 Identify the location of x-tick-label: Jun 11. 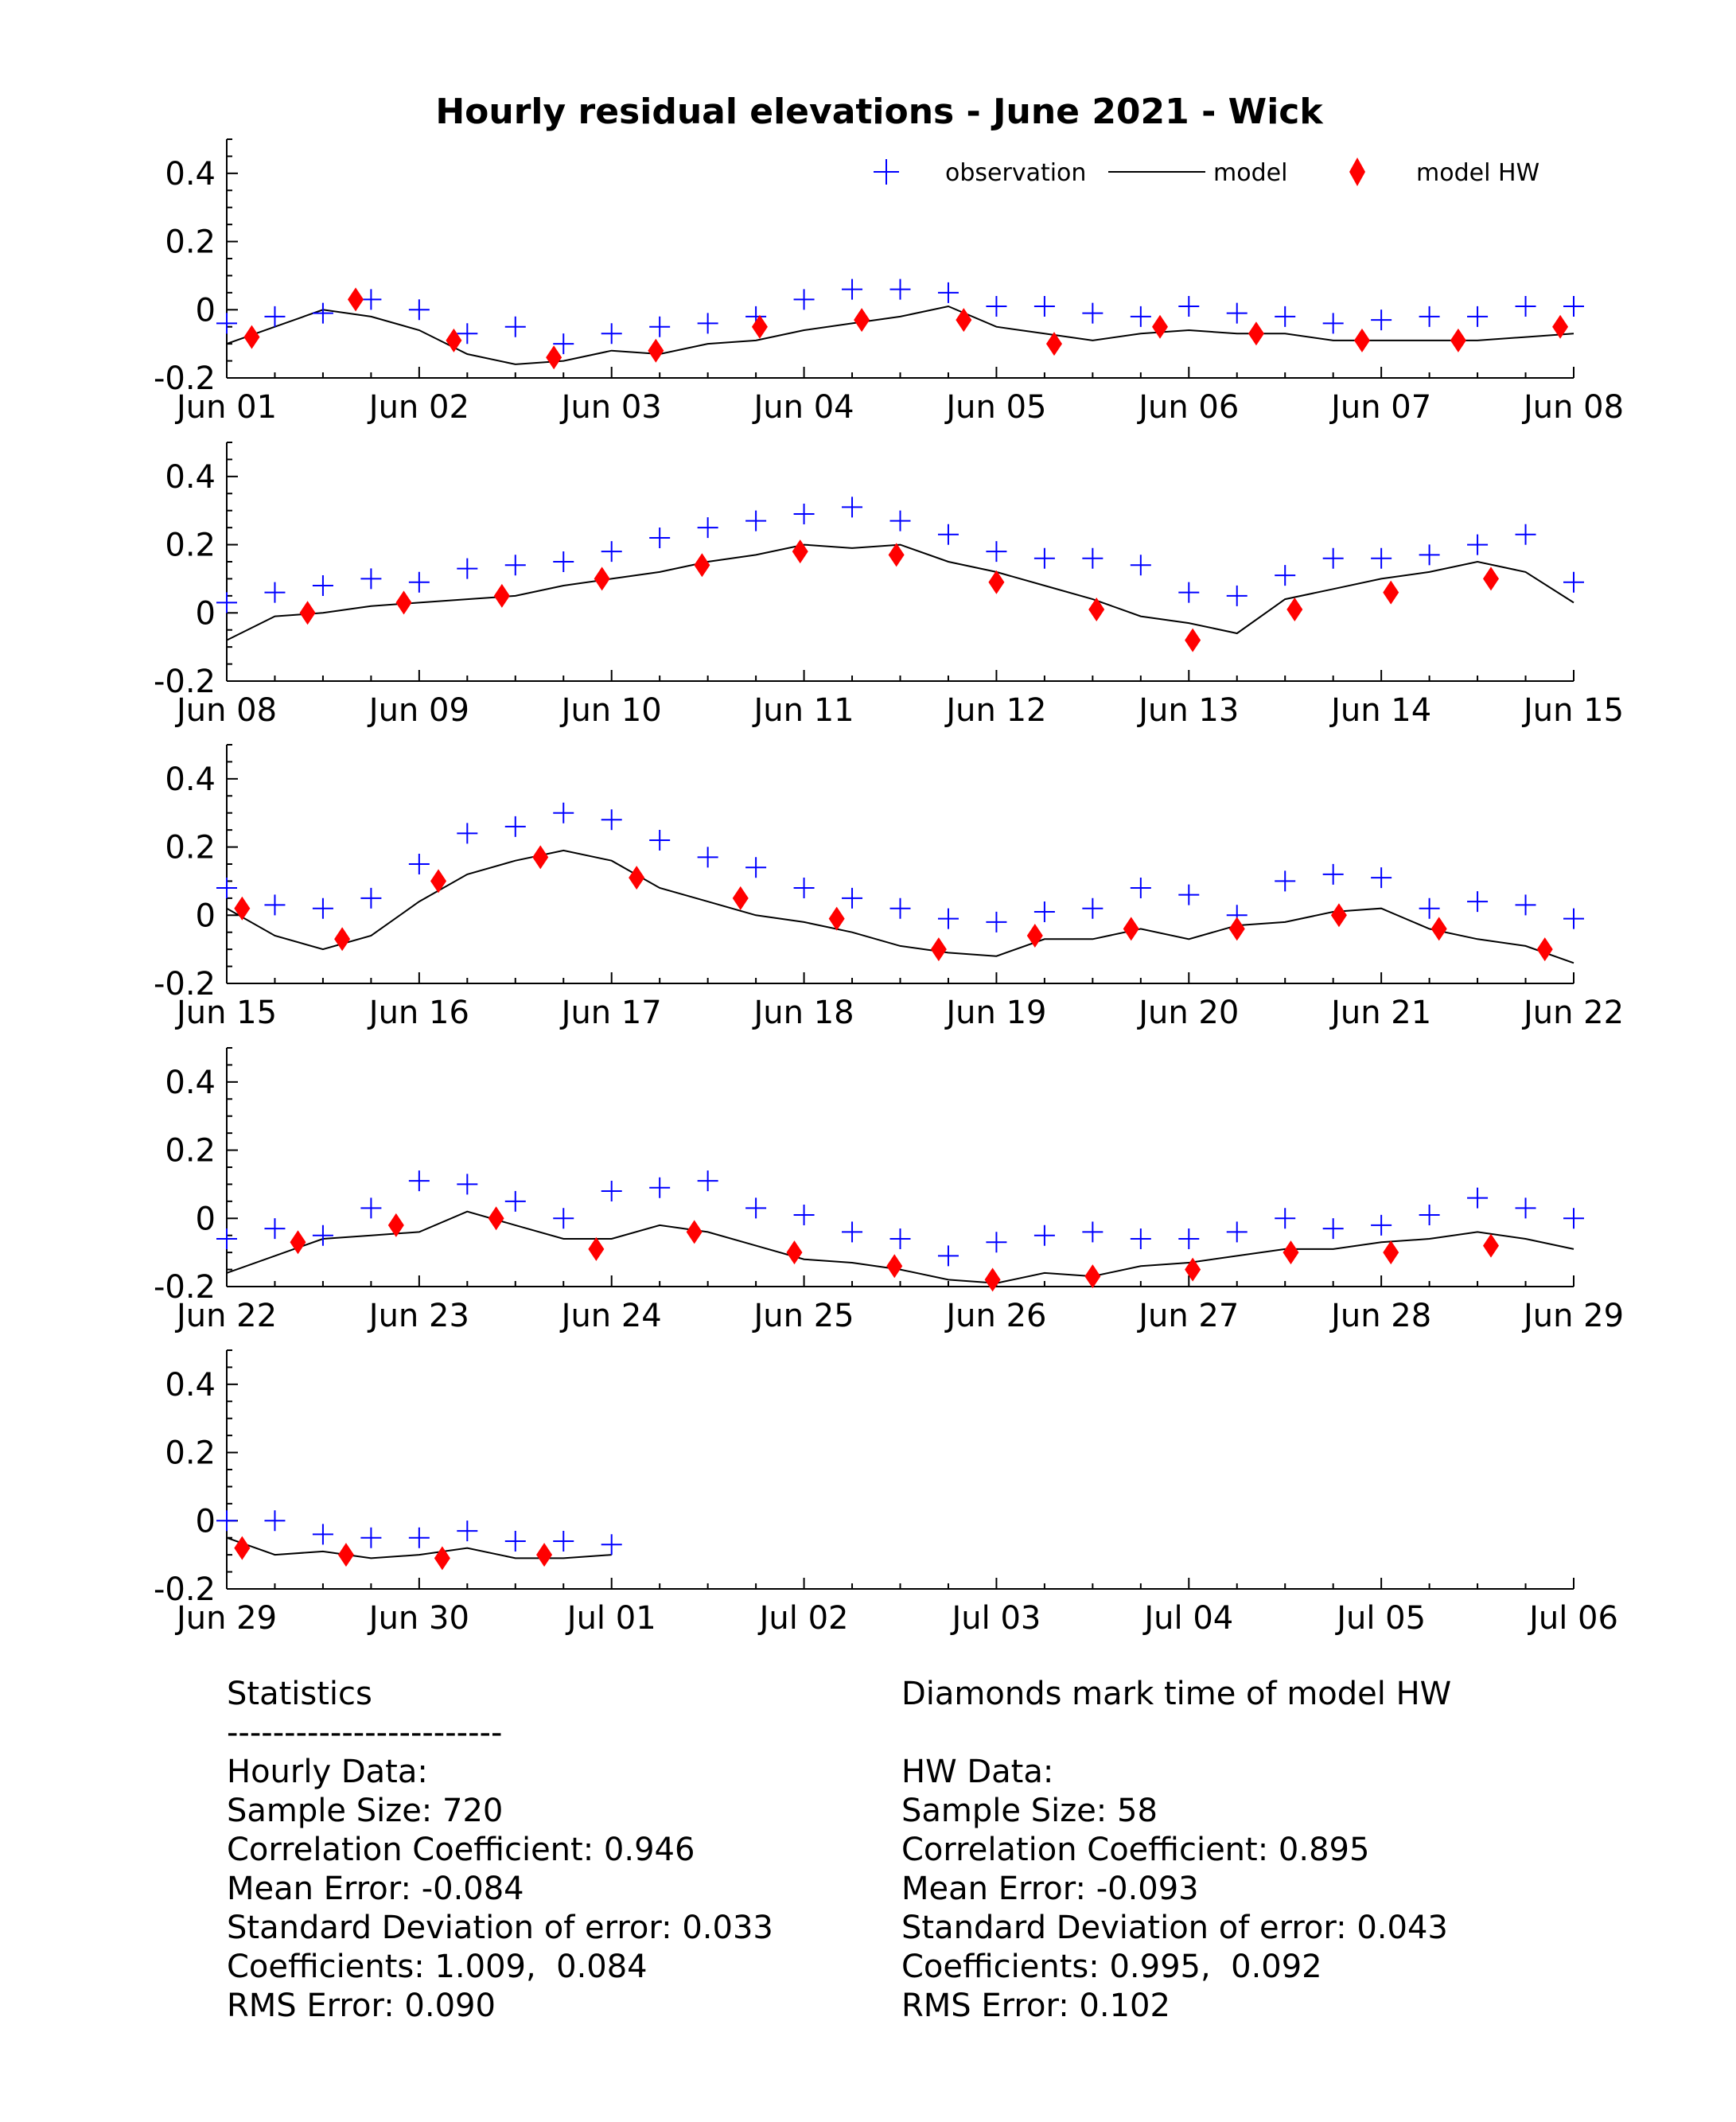
(803, 710).